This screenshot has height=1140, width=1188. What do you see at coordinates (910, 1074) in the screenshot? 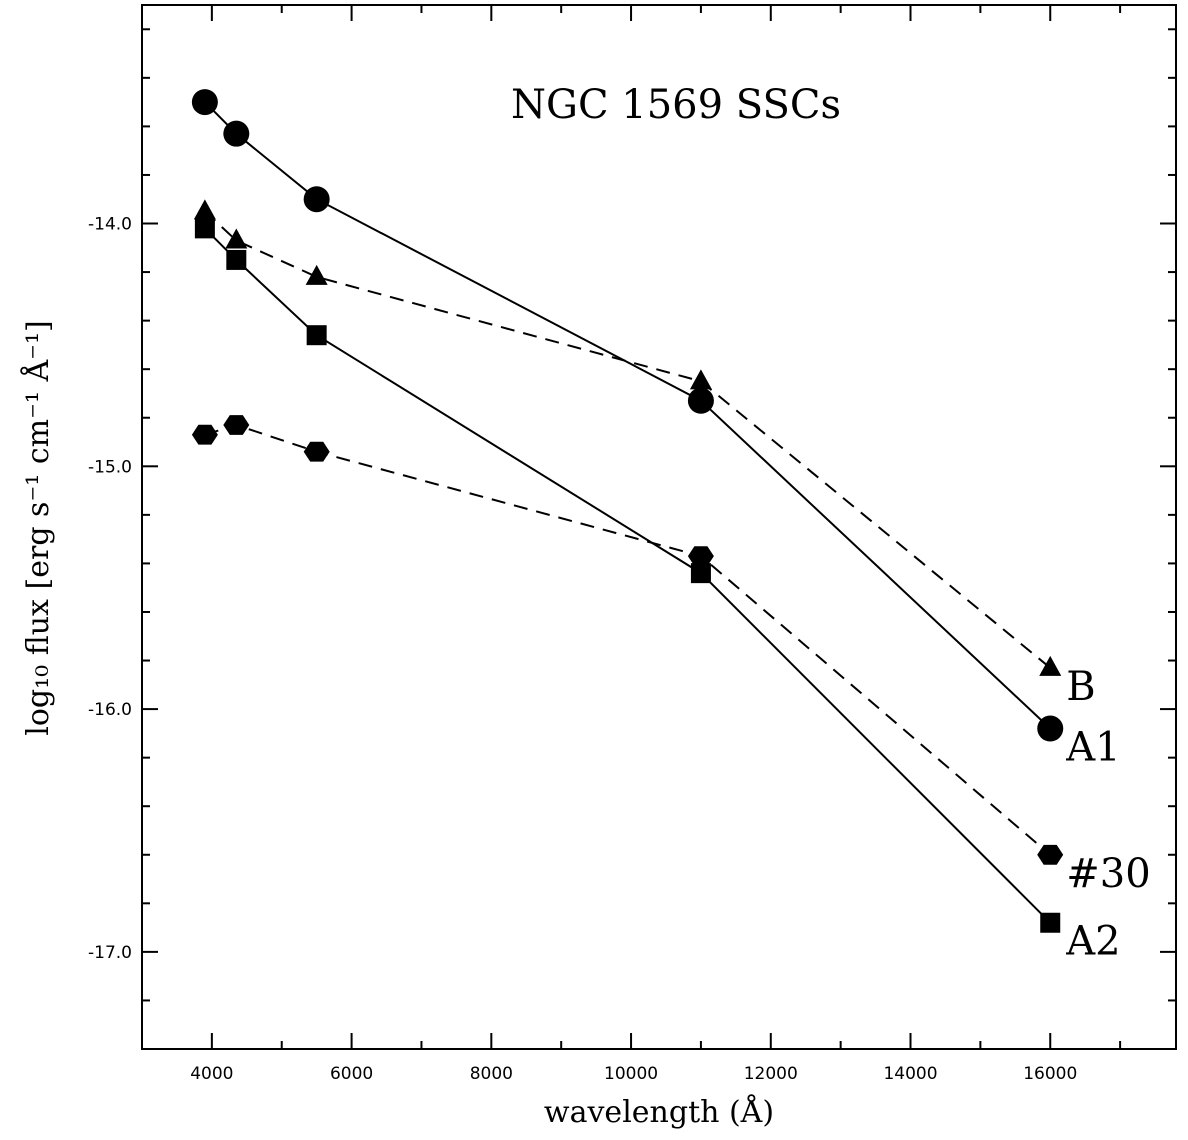
I see `x-tick-label: 14000` at bounding box center [910, 1074].